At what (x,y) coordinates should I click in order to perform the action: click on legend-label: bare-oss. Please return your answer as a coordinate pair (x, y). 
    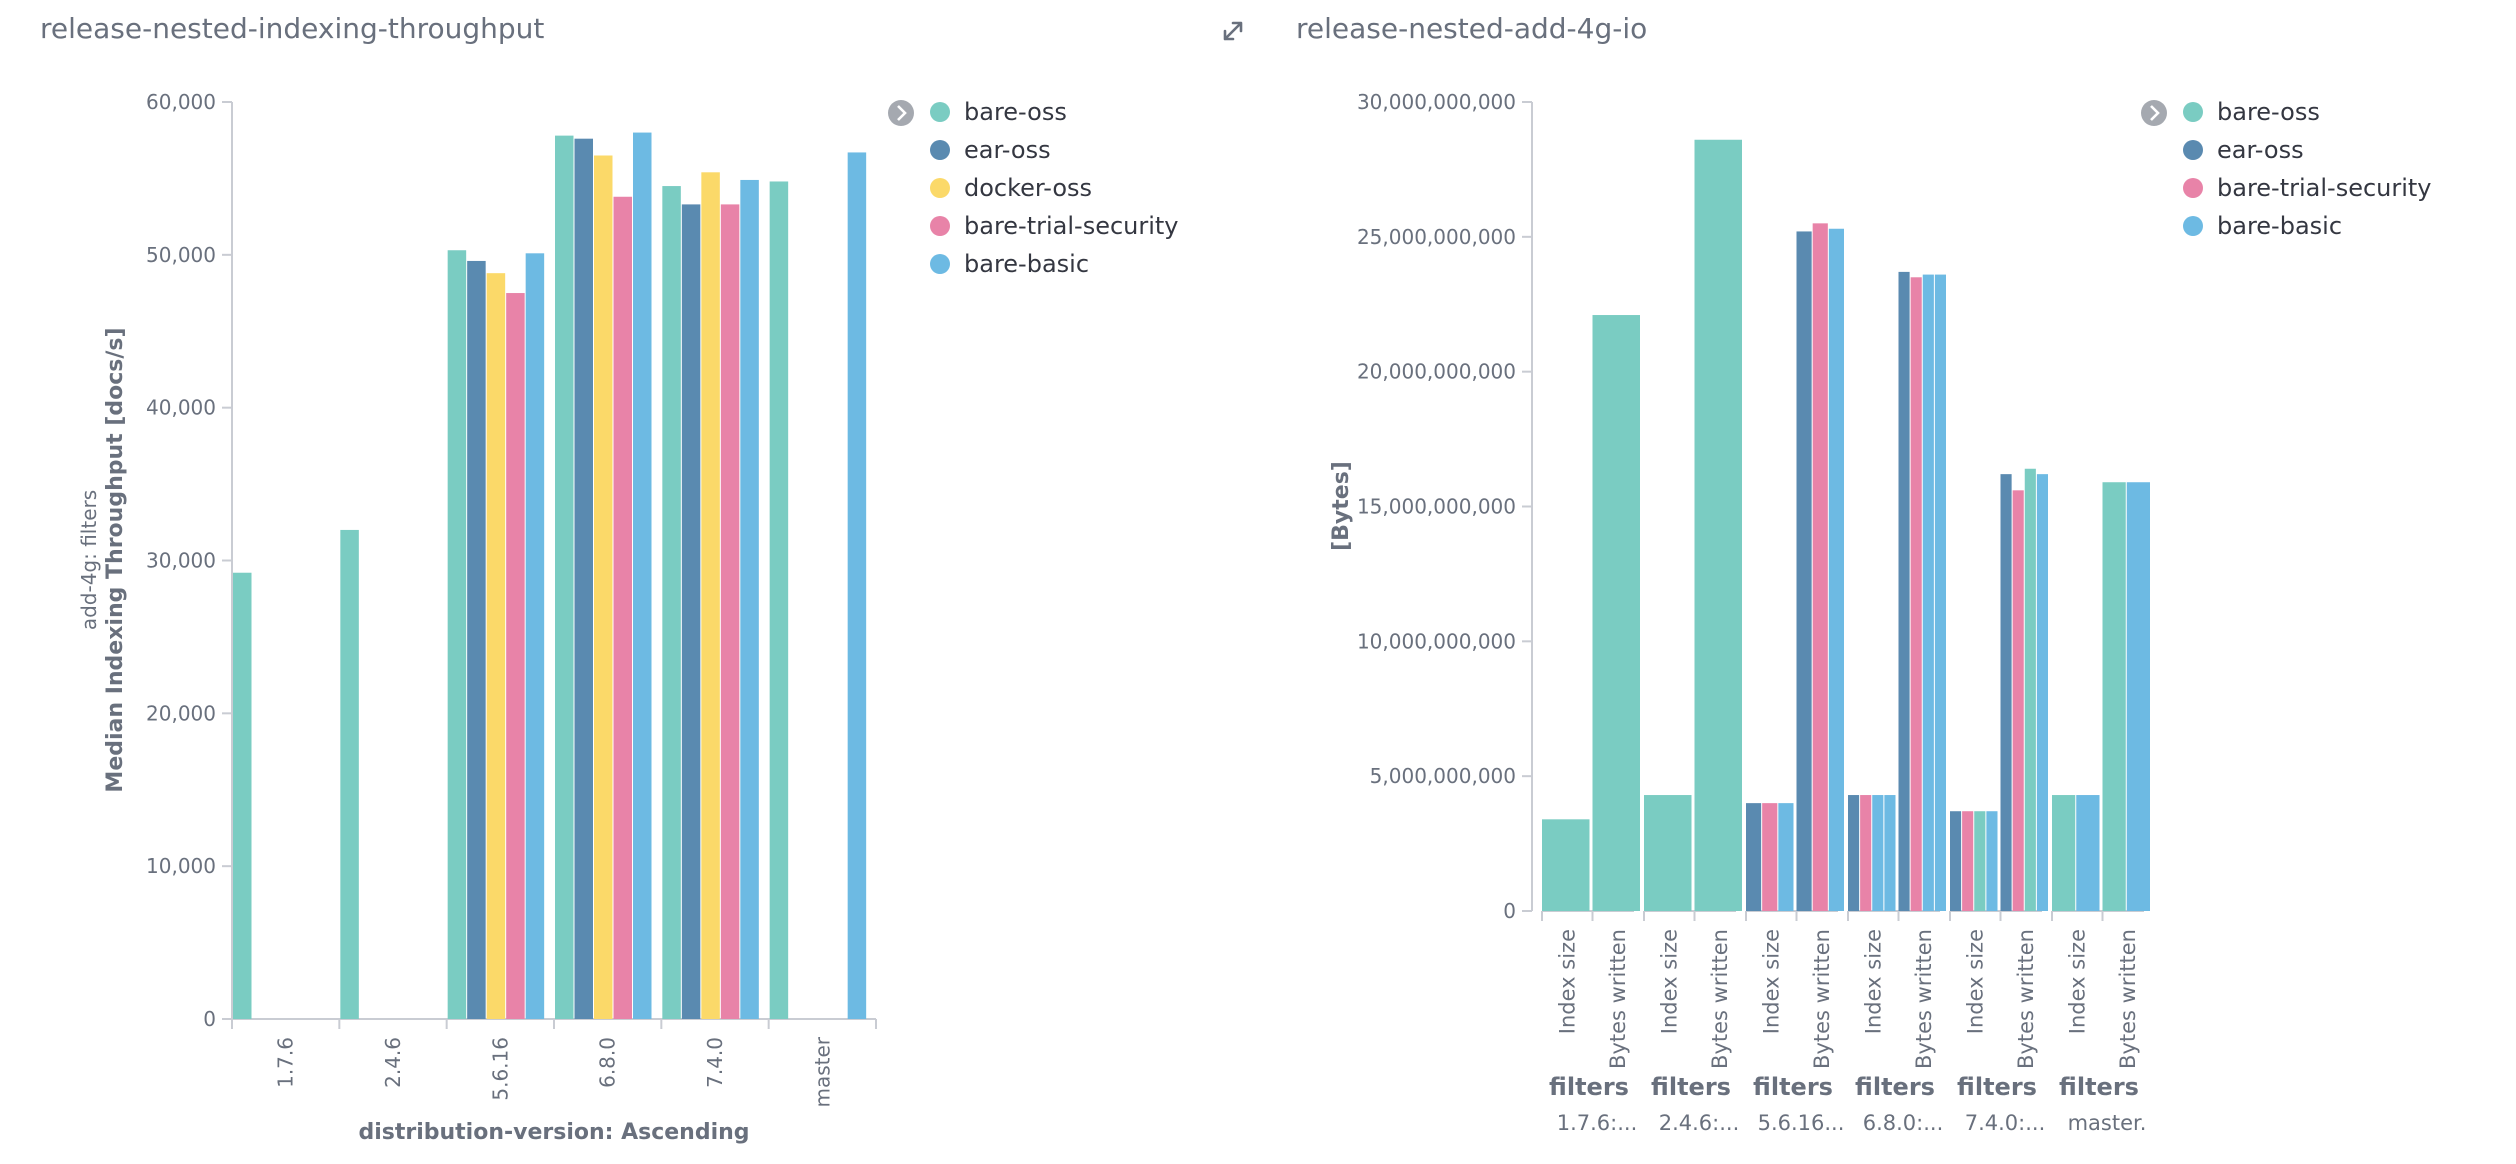
    Looking at the image, I should click on (1015, 112).